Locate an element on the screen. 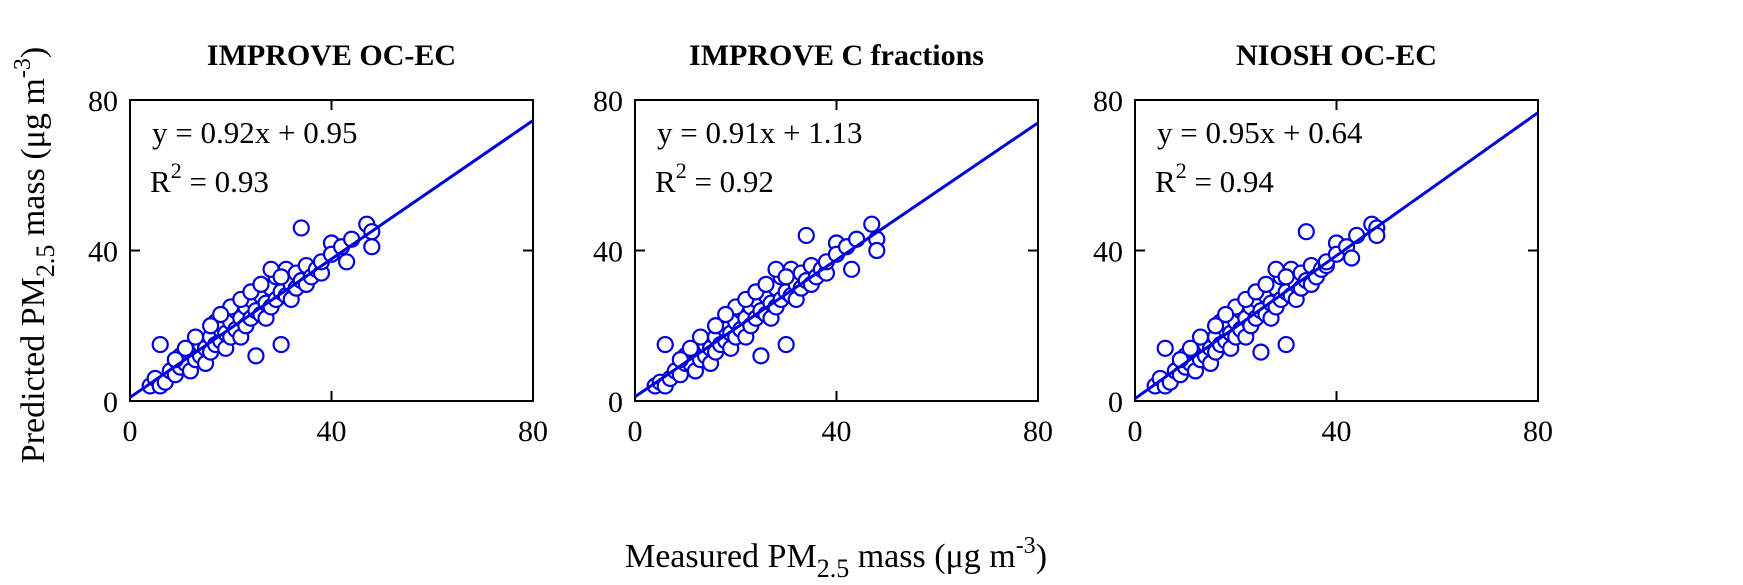 This screenshot has width=1743, height=585. r-squared: R2 = 0.93 is located at coordinates (209, 178).